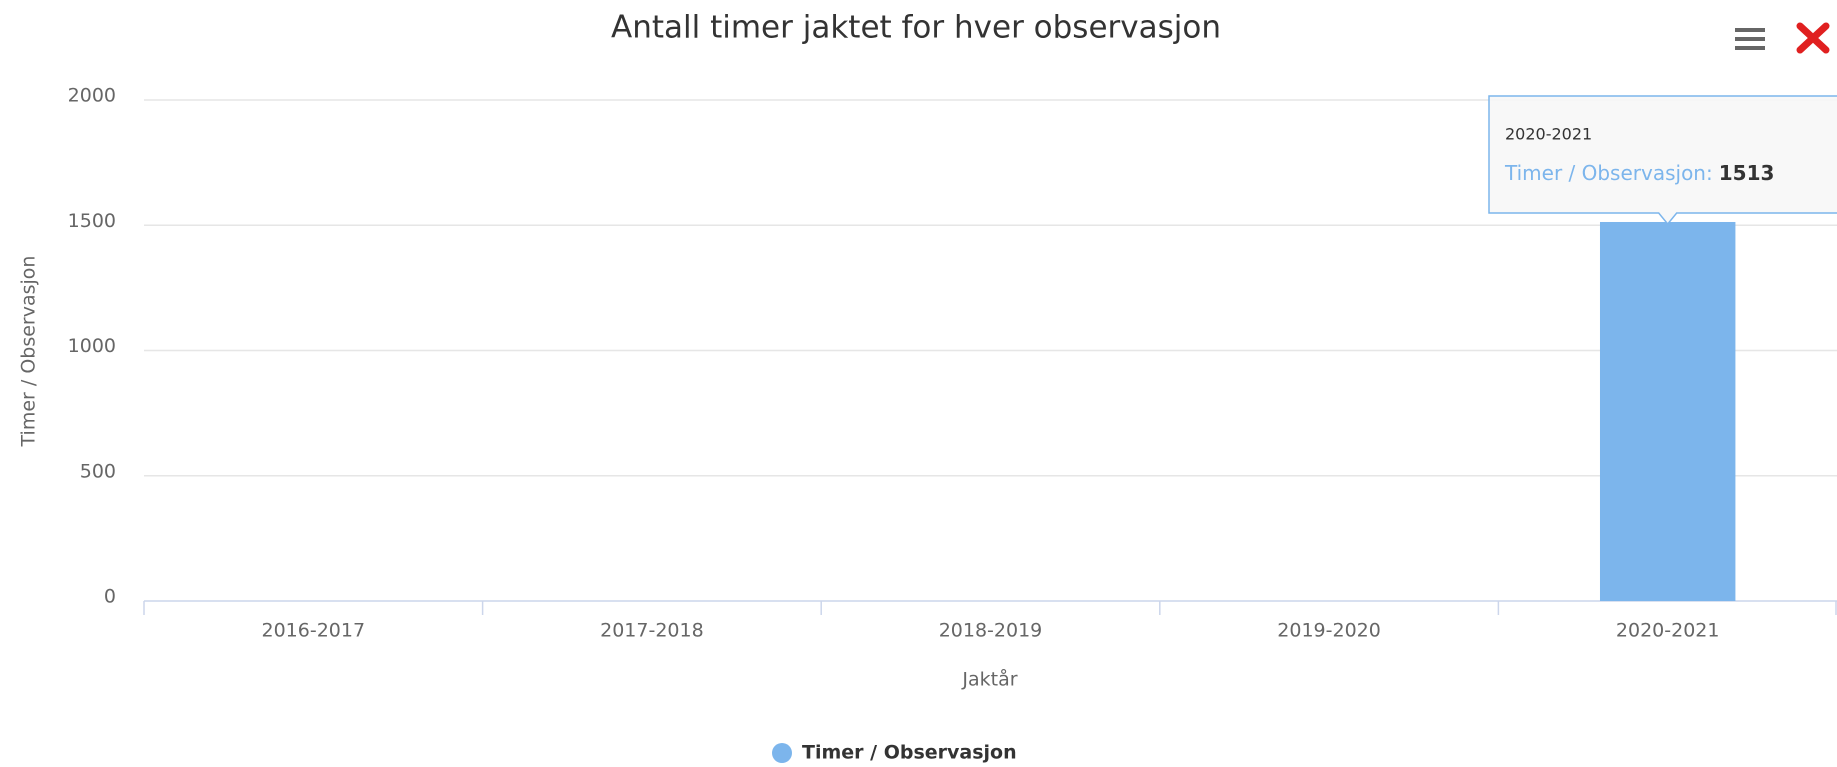 Image resolution: width=1837 pixels, height=767 pixels. Describe the element at coordinates (916, 28) in the screenshot. I see `chart-title: Antall timer jaktet for hver observasjon` at that location.